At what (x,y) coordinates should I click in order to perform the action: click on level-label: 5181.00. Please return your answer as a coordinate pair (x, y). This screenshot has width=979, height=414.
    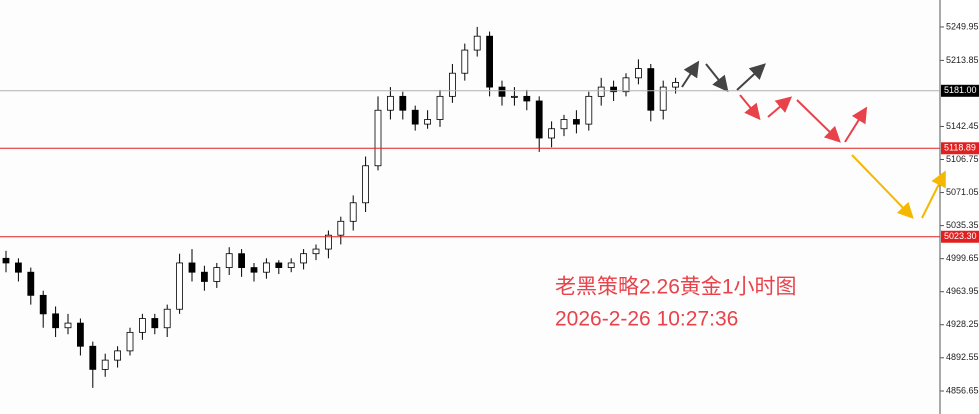
    Looking at the image, I should click on (960, 90).